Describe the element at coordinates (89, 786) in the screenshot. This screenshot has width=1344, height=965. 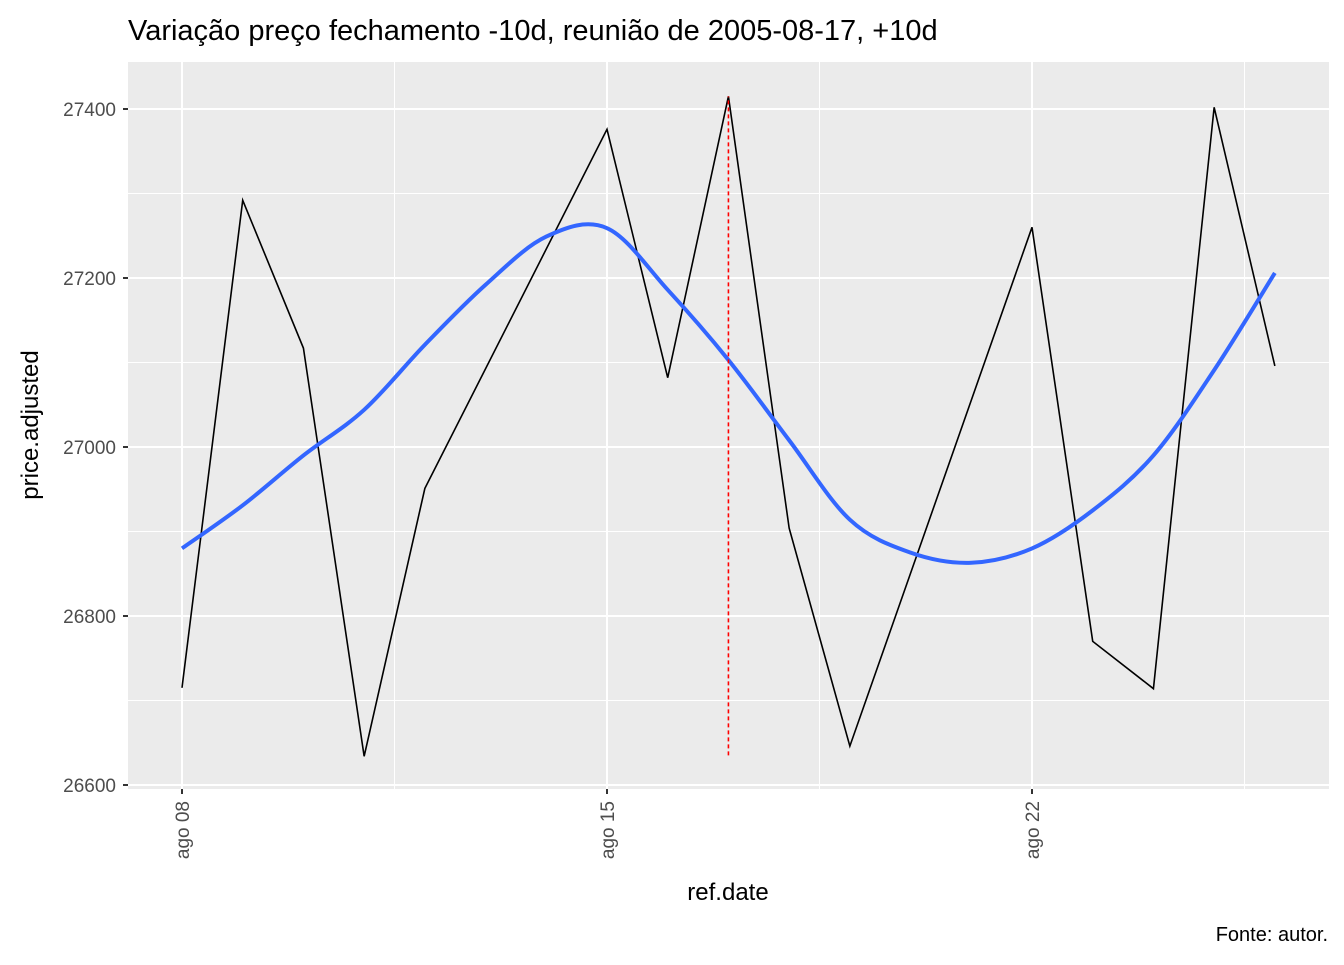
I see `y-tick-label: 26600` at that location.